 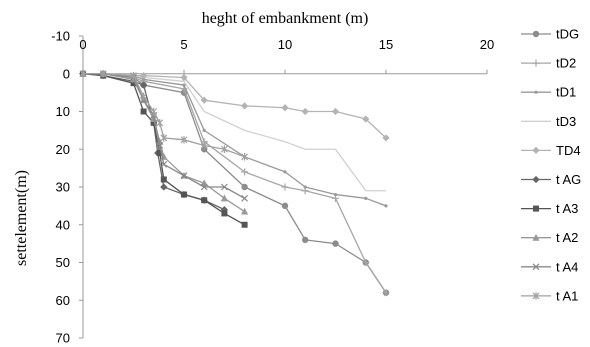 What do you see at coordinates (551, 150) in the screenshot?
I see `legend-item-td4: TD4` at bounding box center [551, 150].